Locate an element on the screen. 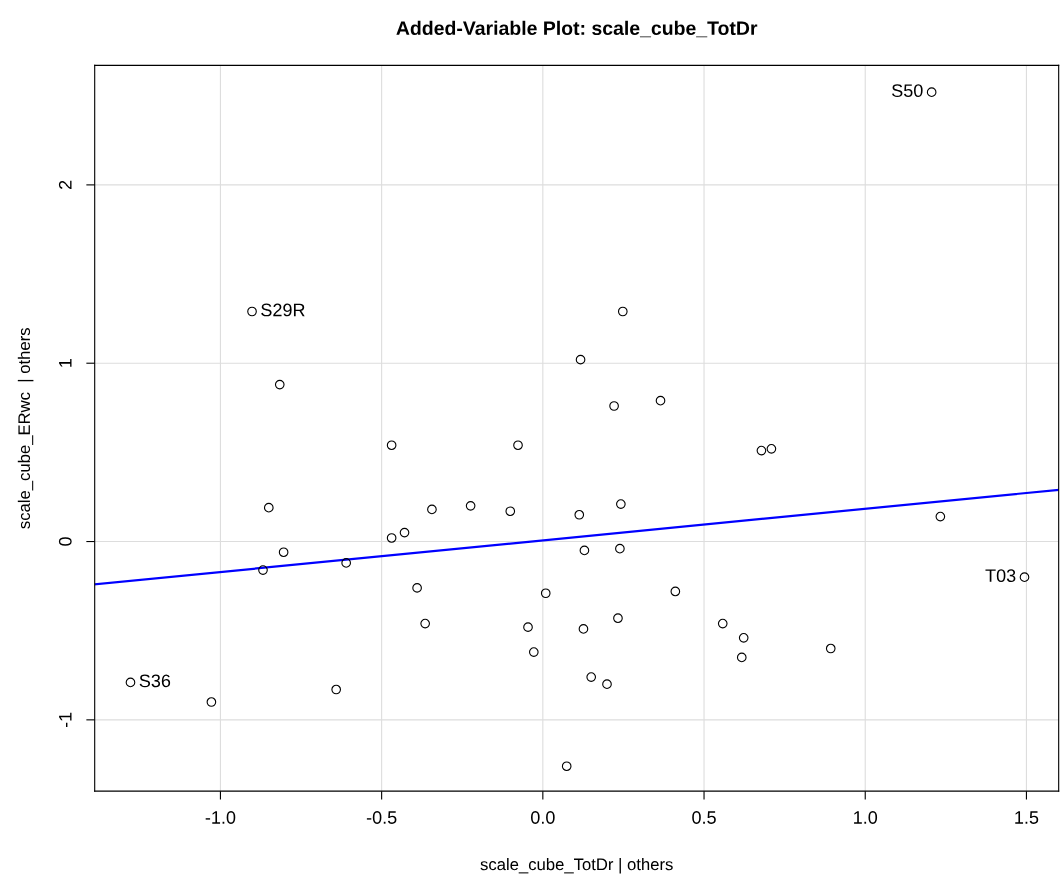  annotation: T03 is located at coordinates (1000, 576).